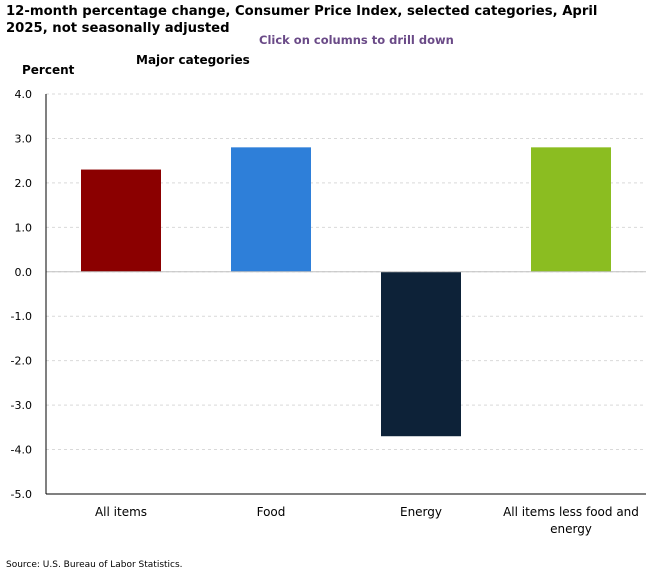 The image size is (661, 578). What do you see at coordinates (21, 361) in the screenshot?
I see `y-tick-label: -2.0` at bounding box center [21, 361].